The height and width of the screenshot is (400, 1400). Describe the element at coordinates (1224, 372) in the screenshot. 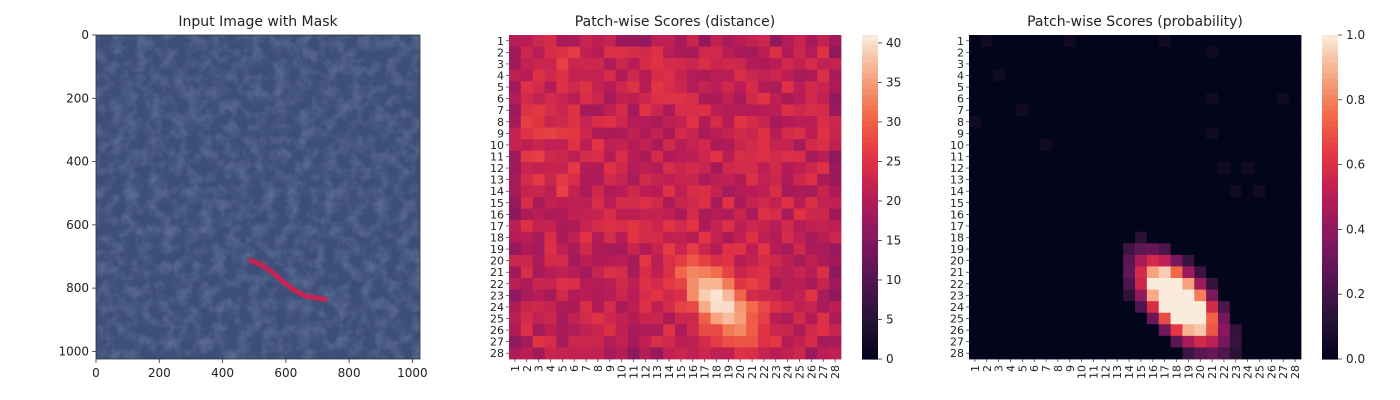

I see `x-tick-label: 22` at that location.